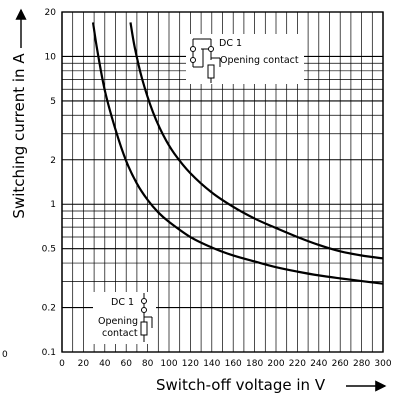 Image resolution: width=397 pixels, height=399 pixels. Describe the element at coordinates (105, 364) in the screenshot. I see `x-tick-label: 40` at that location.